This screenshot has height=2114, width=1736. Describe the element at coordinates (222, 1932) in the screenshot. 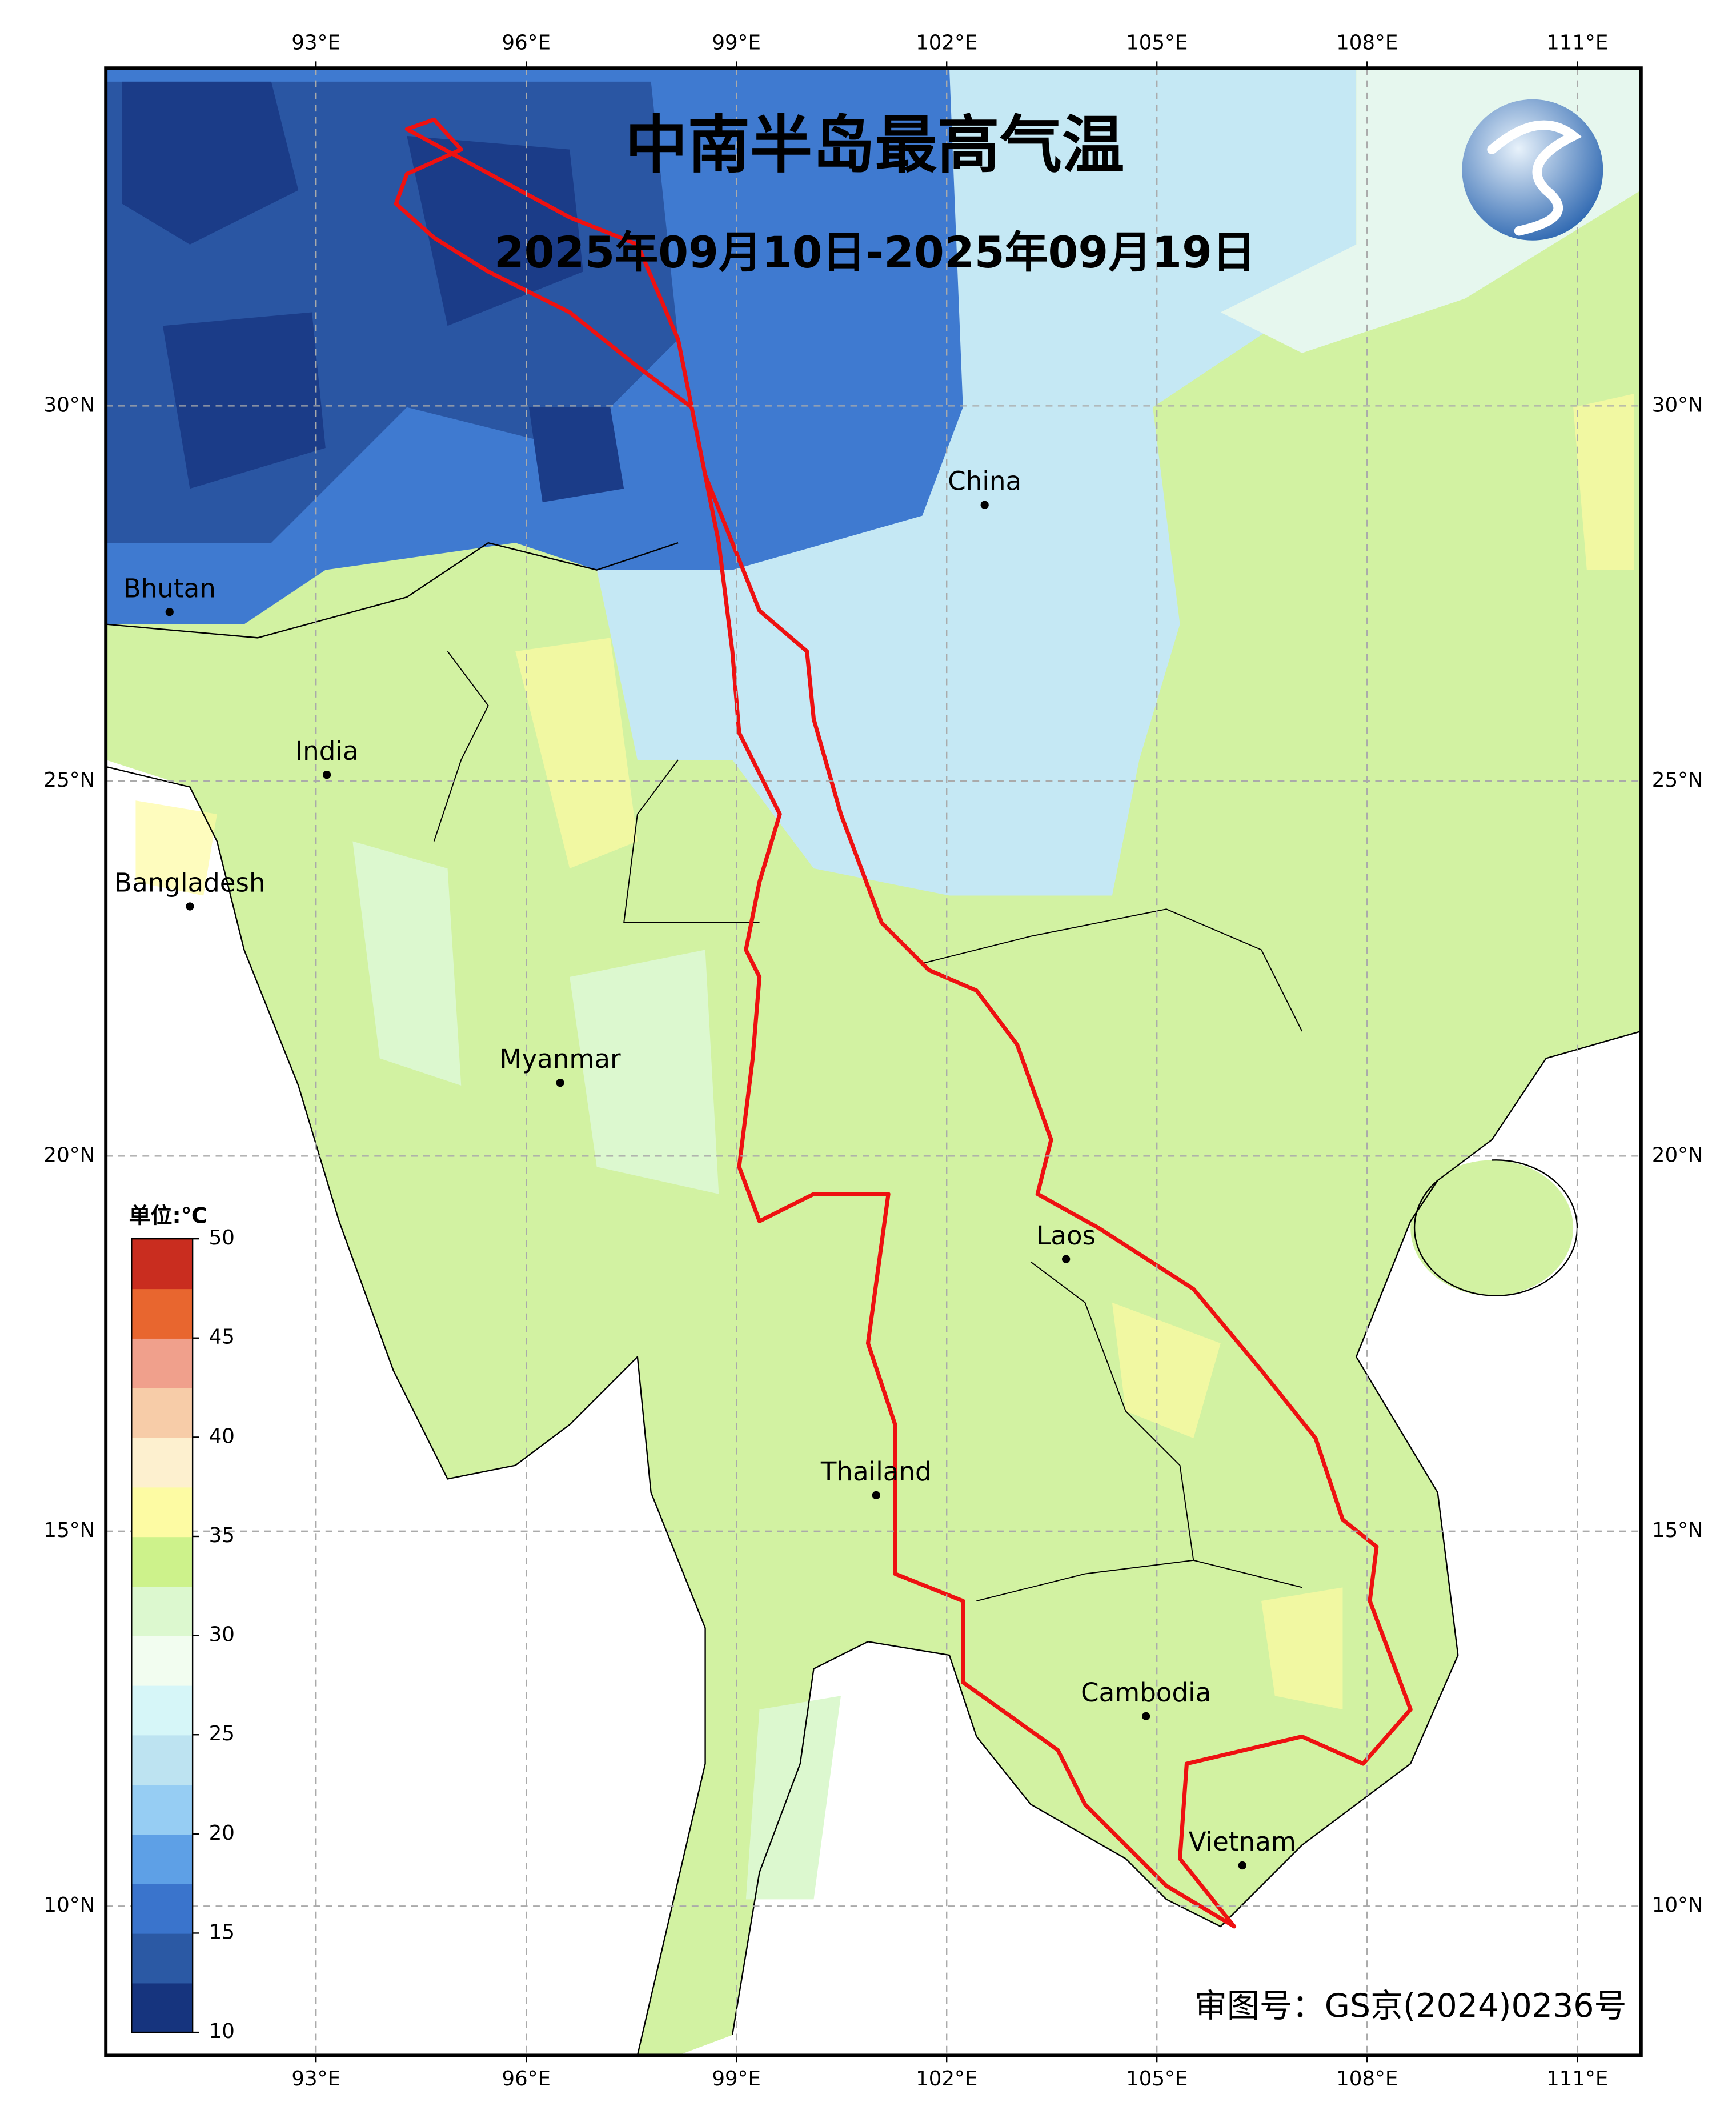

I see `colorbar-tick-label: 15` at that location.